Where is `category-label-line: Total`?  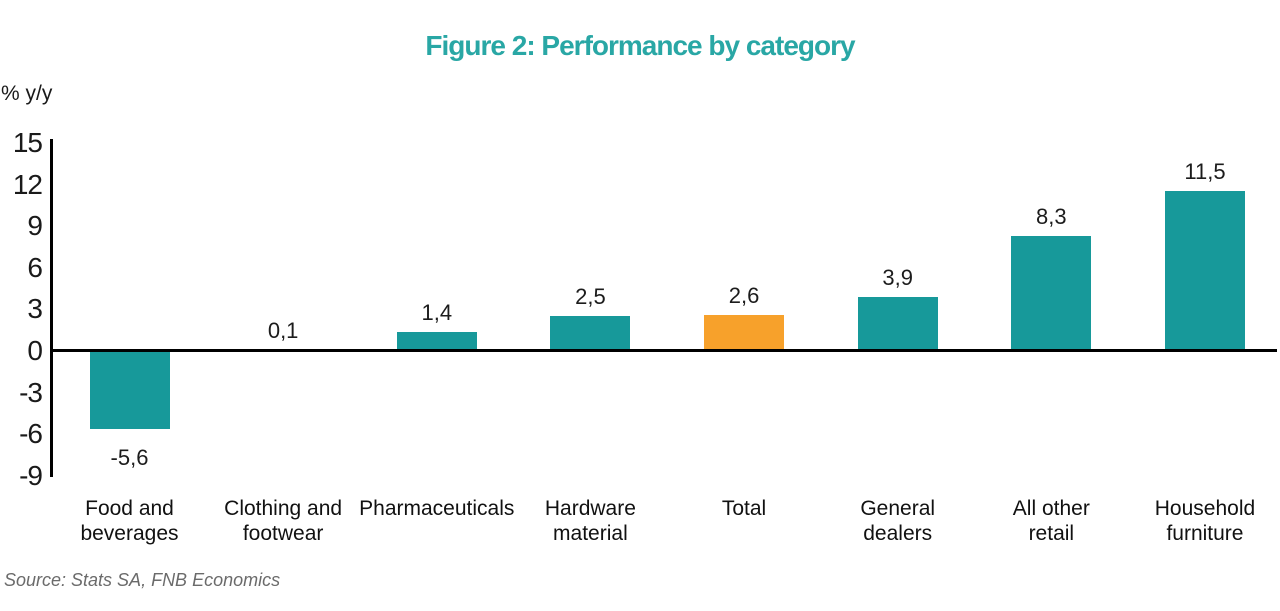
category-label-line: Total is located at coordinates (744, 508).